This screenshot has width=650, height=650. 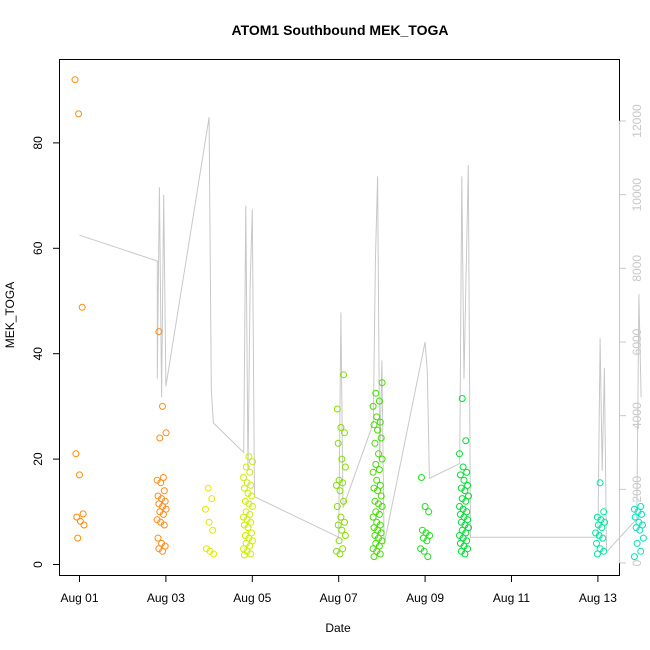 What do you see at coordinates (45, 352) in the screenshot?
I see `y-axis: 0 20 40 60 80` at bounding box center [45, 352].